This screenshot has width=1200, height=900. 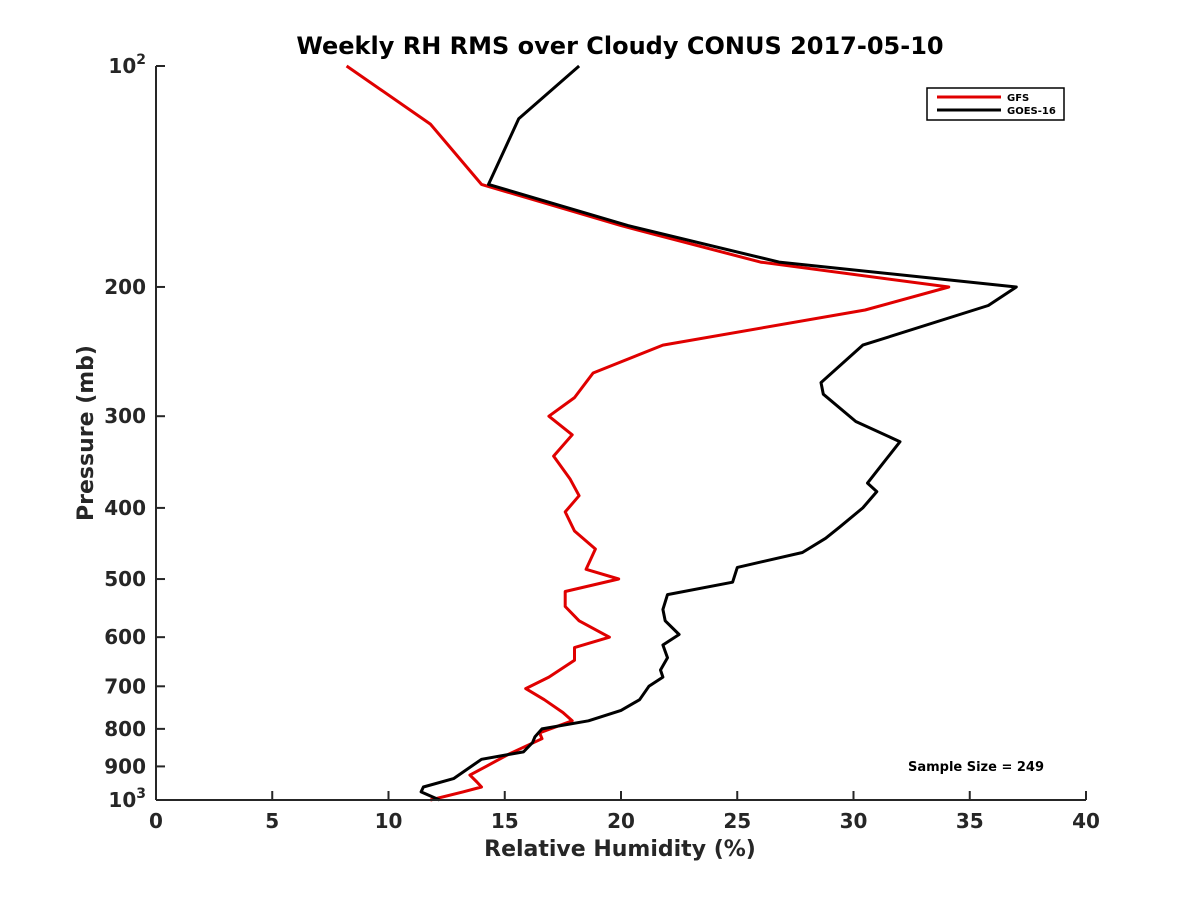 What do you see at coordinates (125, 579) in the screenshot?
I see `y-tick-label: 500` at bounding box center [125, 579].